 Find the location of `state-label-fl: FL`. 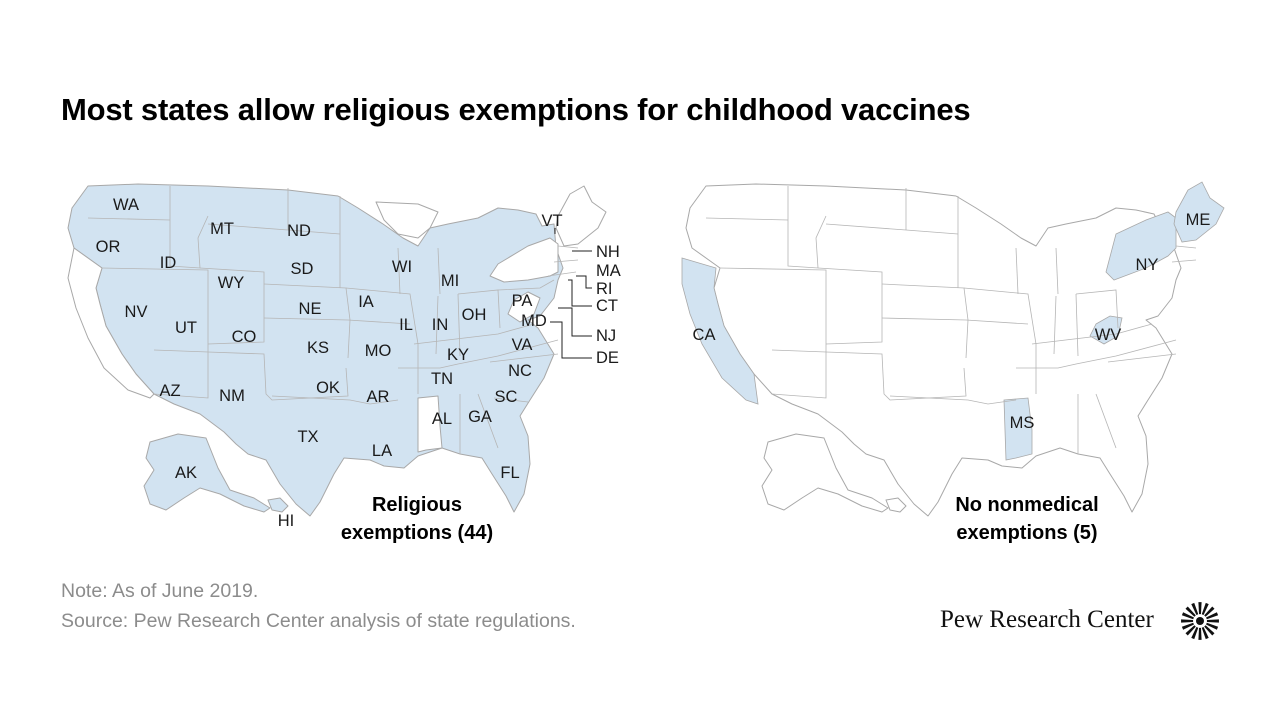

state-label-fl: FL is located at coordinates (509, 473).